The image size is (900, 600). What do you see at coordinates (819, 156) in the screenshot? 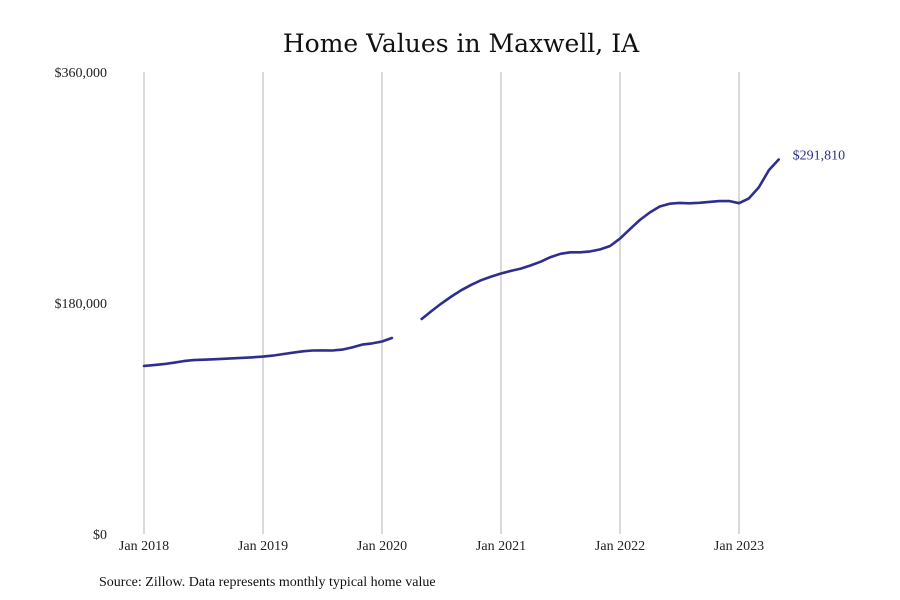
I see `end-value-label: $291,810` at bounding box center [819, 156].